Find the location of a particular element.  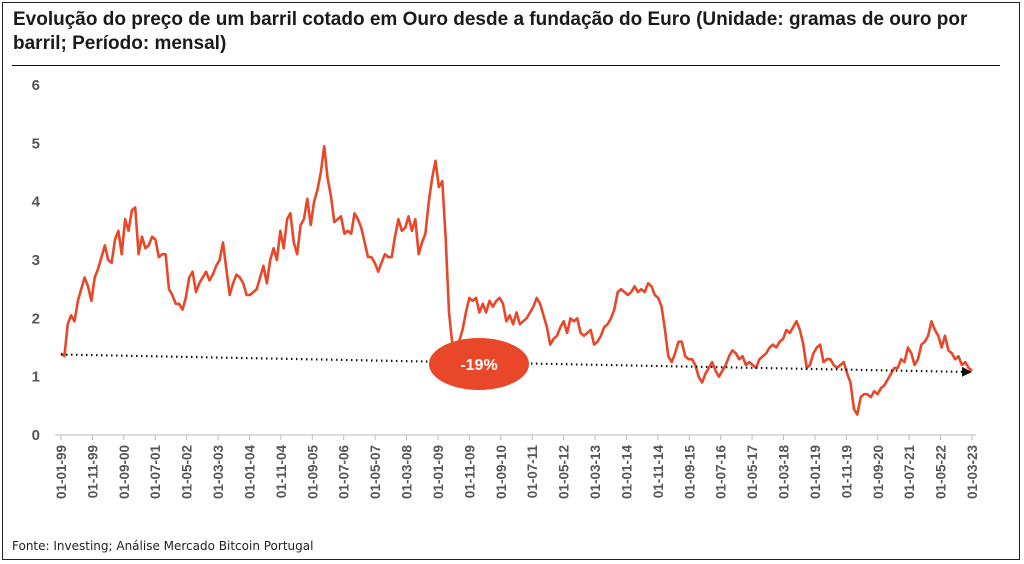

x-tick-label: 01-07-06 is located at coordinates (344, 472).